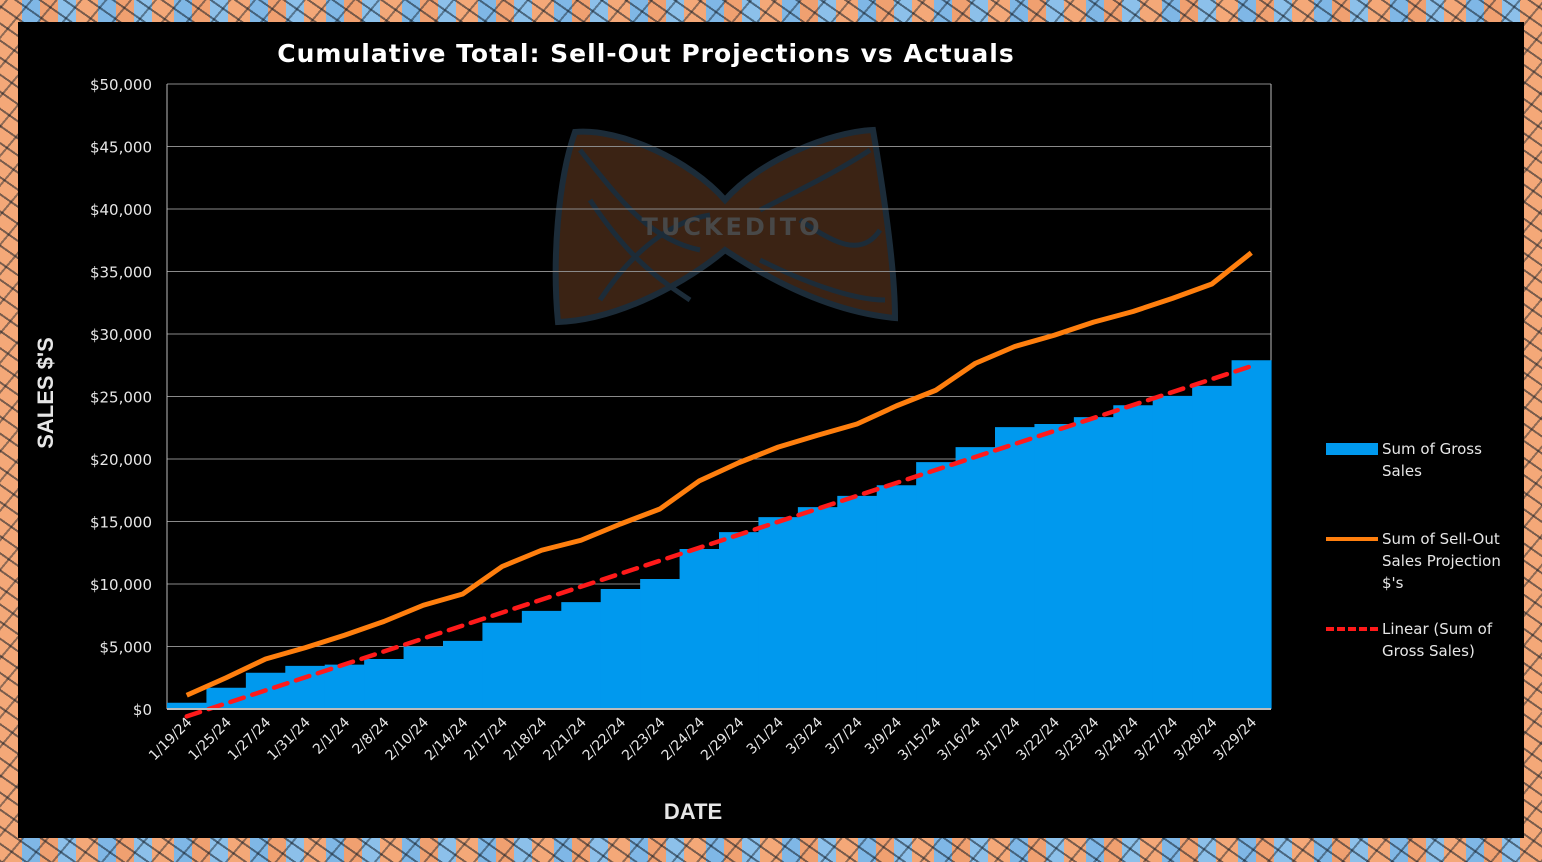 This screenshot has height=862, width=1542. Describe the element at coordinates (1441, 561) in the screenshot. I see `legend-label: Sum of Sell-Out Sales Projection $'s` at that location.